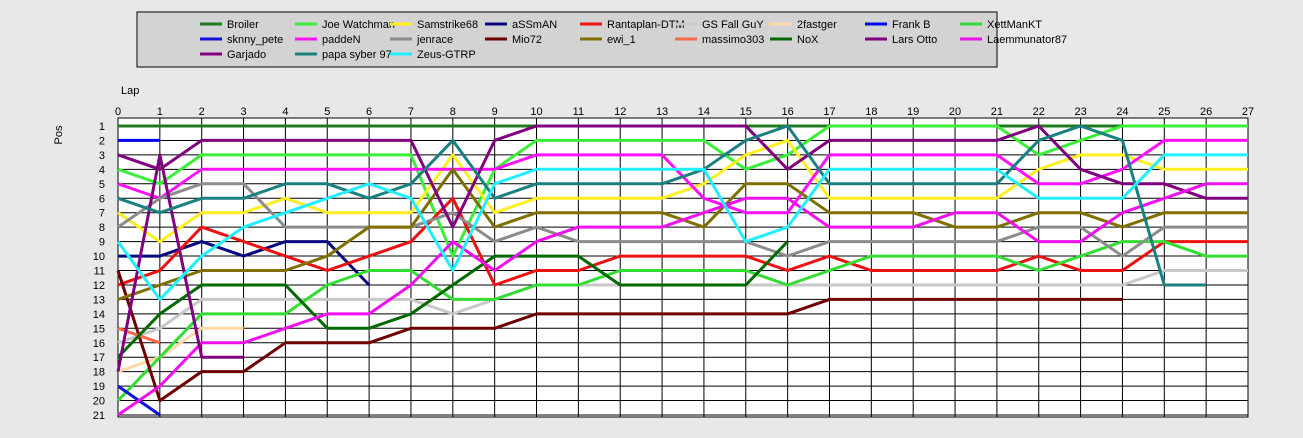 The width and height of the screenshot is (1303, 438). I want to click on legend-label: aSSmAN, so click(534, 25).